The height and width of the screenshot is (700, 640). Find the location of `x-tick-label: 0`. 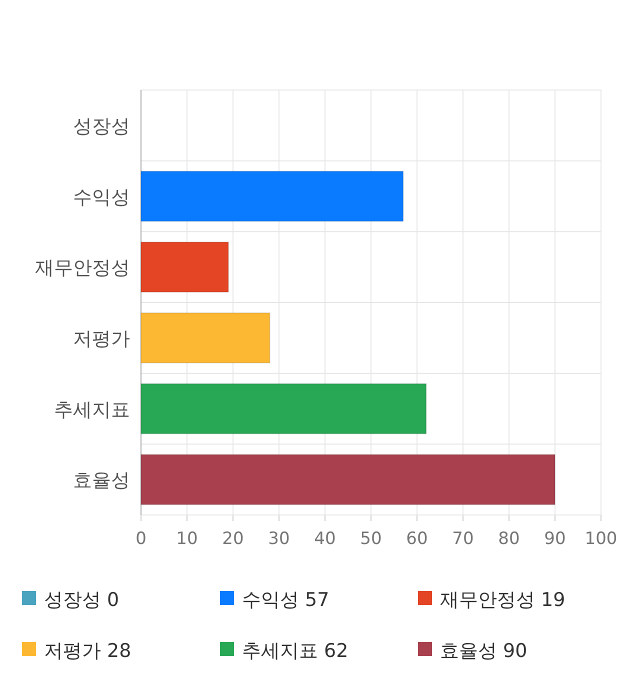

x-tick-label: 0 is located at coordinates (141, 539).